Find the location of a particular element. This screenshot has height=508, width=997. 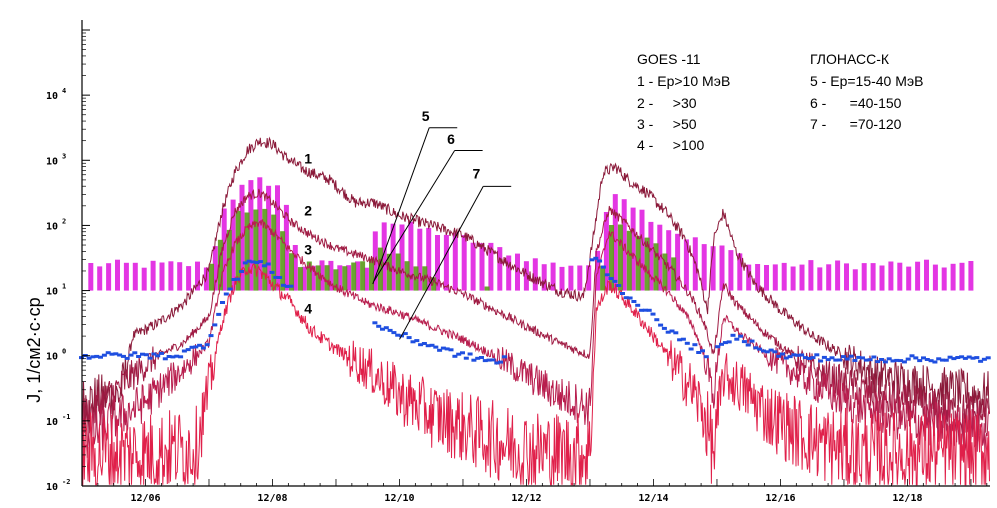

y-tick-exponent: 2 is located at coordinates (64, 221).